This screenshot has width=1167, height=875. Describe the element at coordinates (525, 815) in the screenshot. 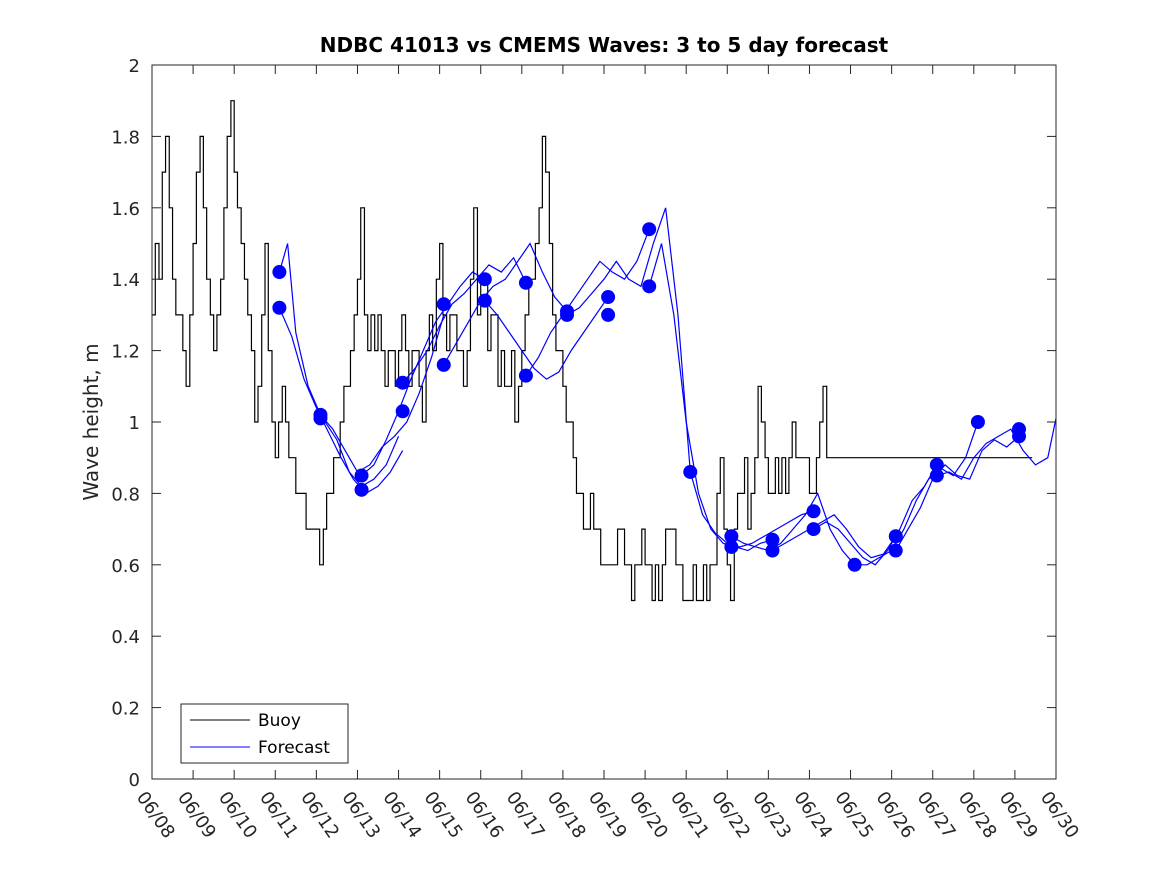

I see `x-tick-label: 06/17` at that location.